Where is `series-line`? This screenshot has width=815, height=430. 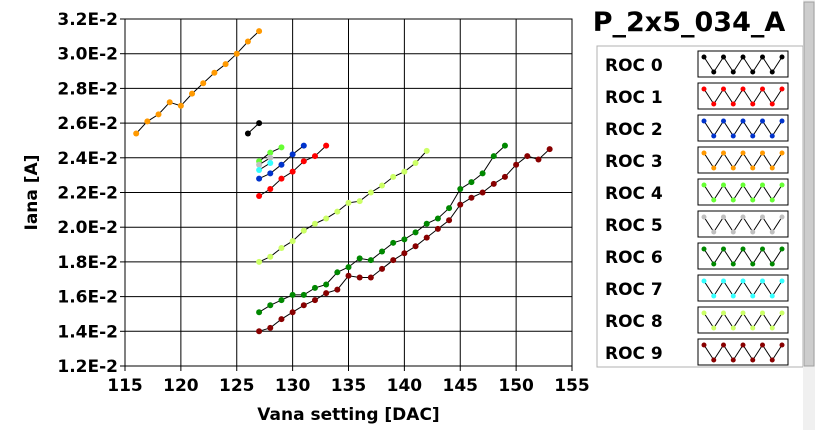 series-line is located at coordinates (343, 206).